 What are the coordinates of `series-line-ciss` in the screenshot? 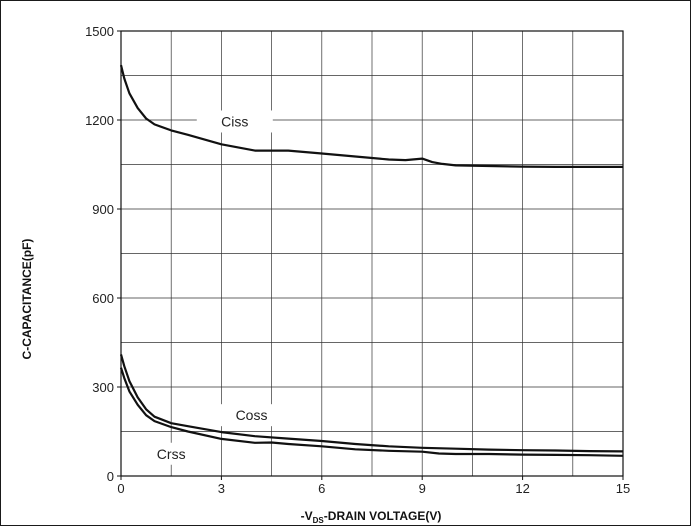 It's located at (371, 116).